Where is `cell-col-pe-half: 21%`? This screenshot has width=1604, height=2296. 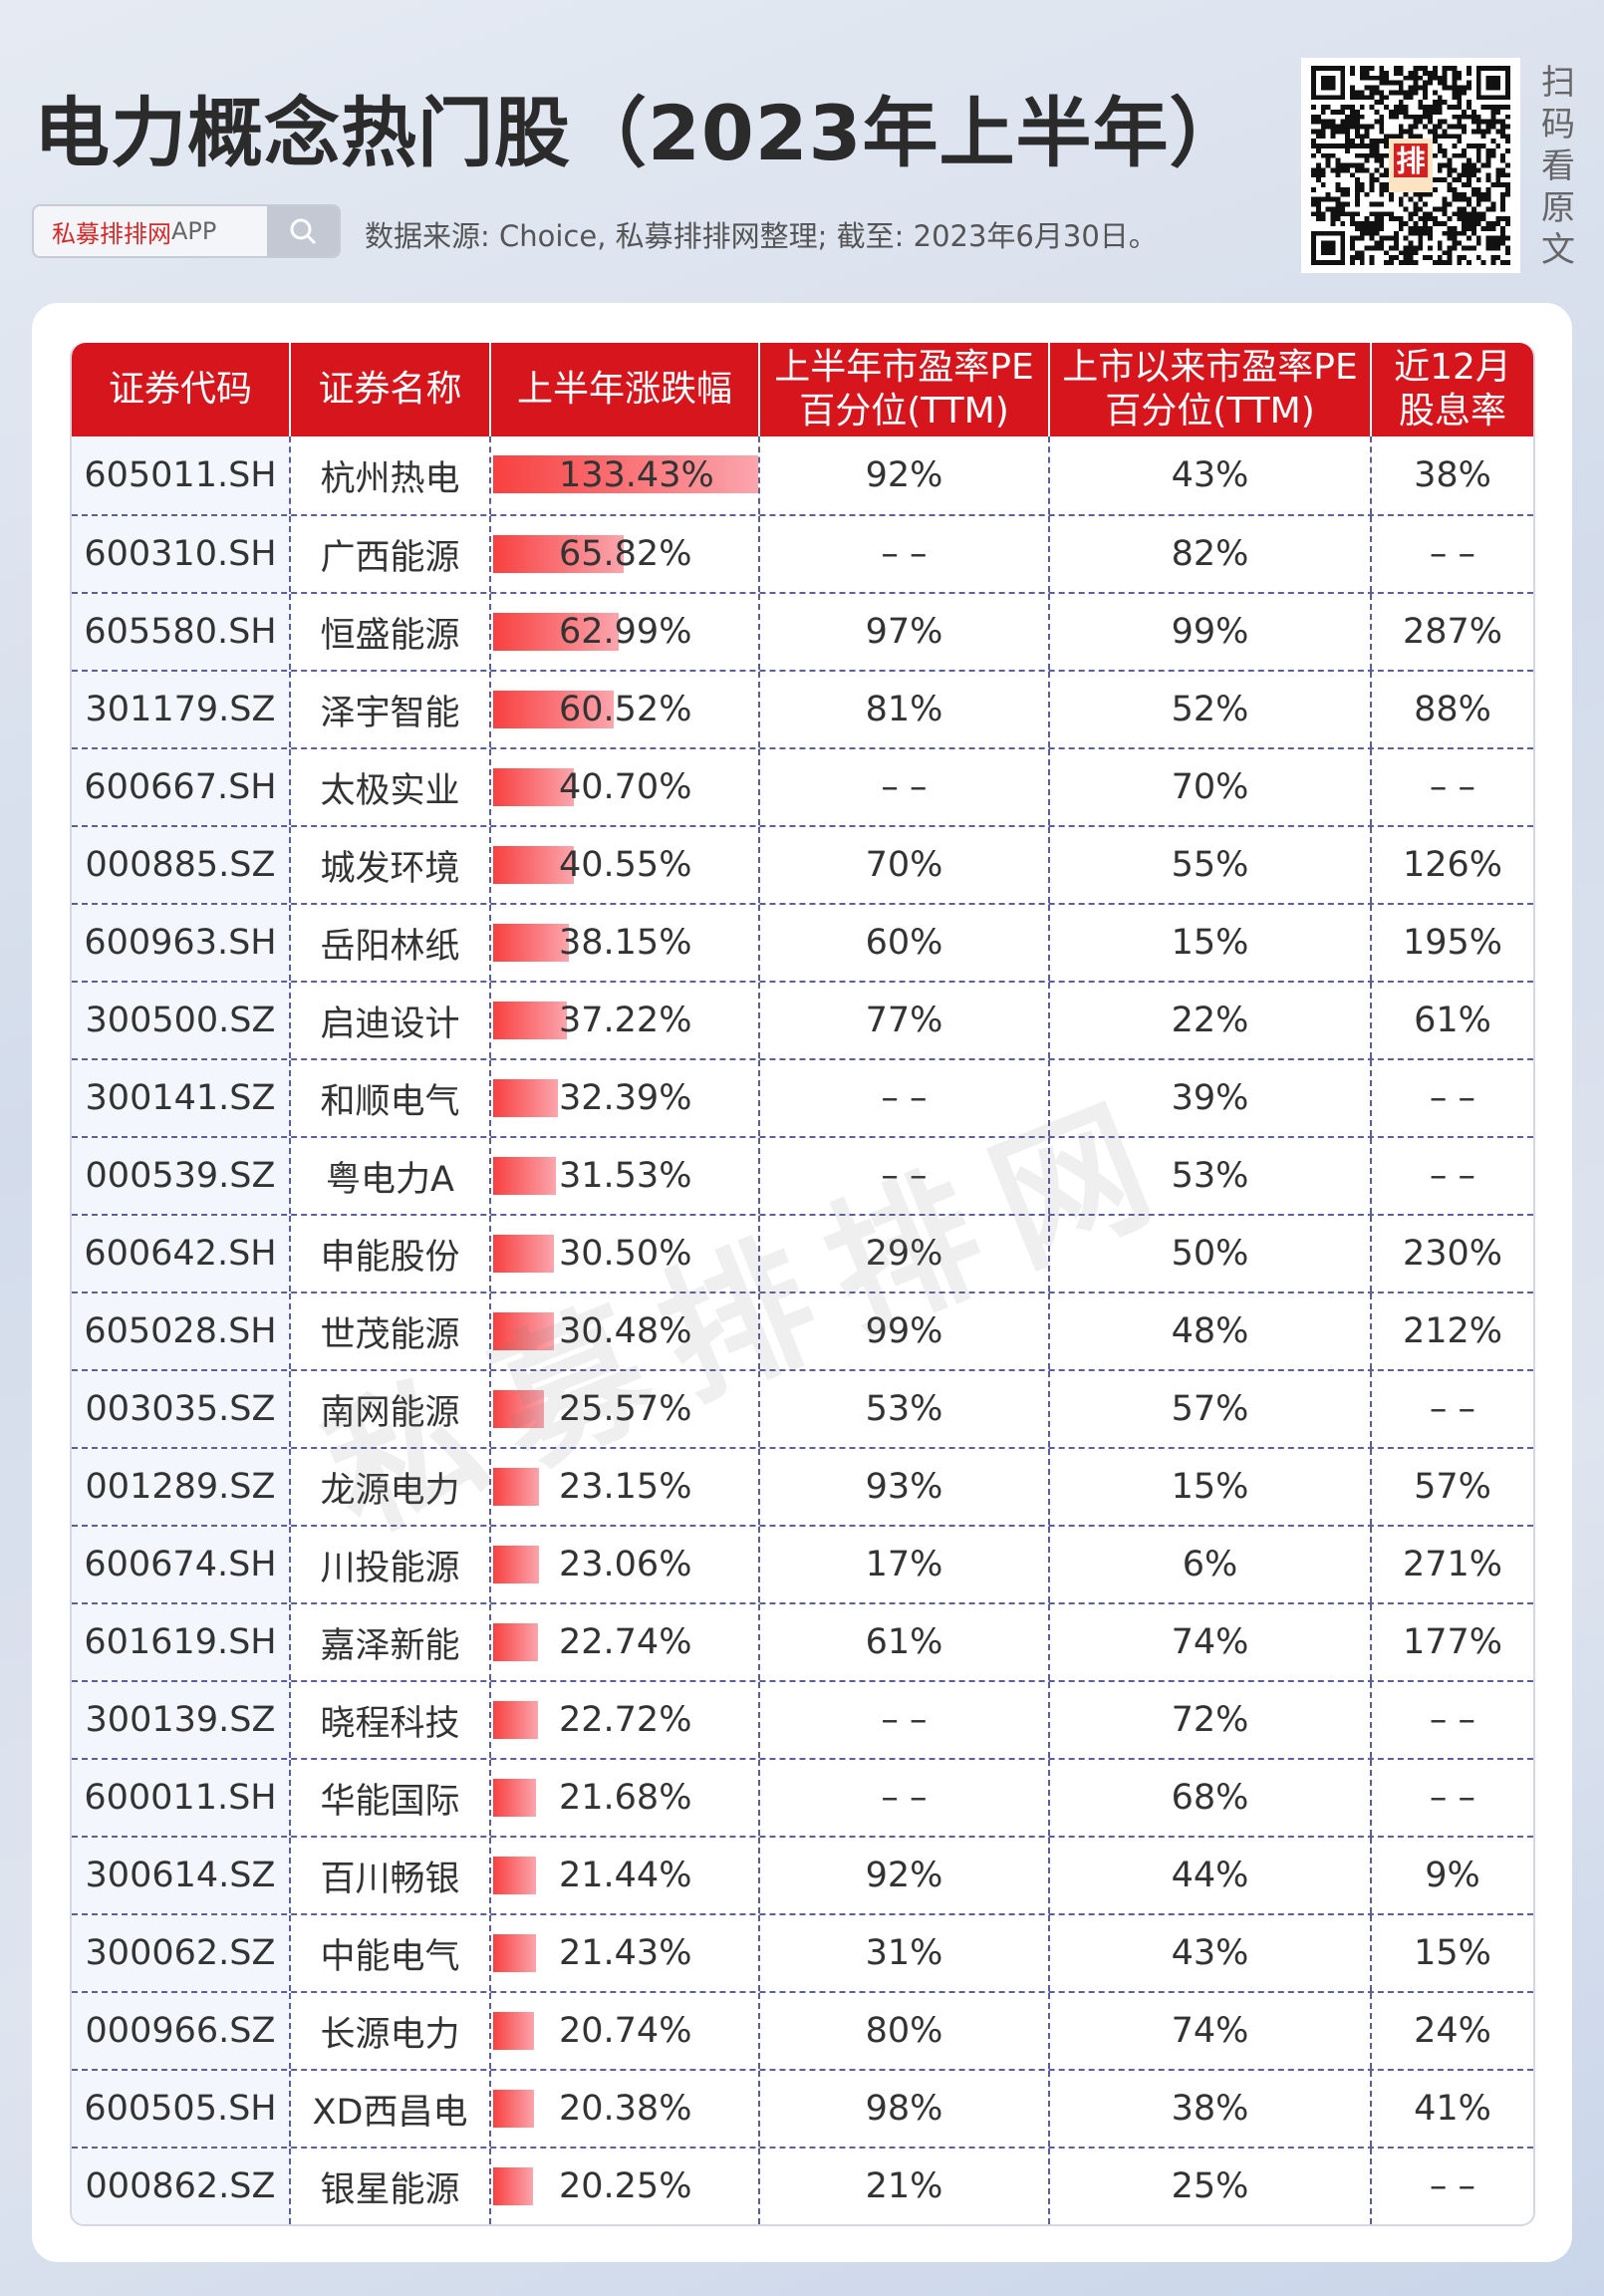
cell-col-pe-half: 21% is located at coordinates (905, 2186).